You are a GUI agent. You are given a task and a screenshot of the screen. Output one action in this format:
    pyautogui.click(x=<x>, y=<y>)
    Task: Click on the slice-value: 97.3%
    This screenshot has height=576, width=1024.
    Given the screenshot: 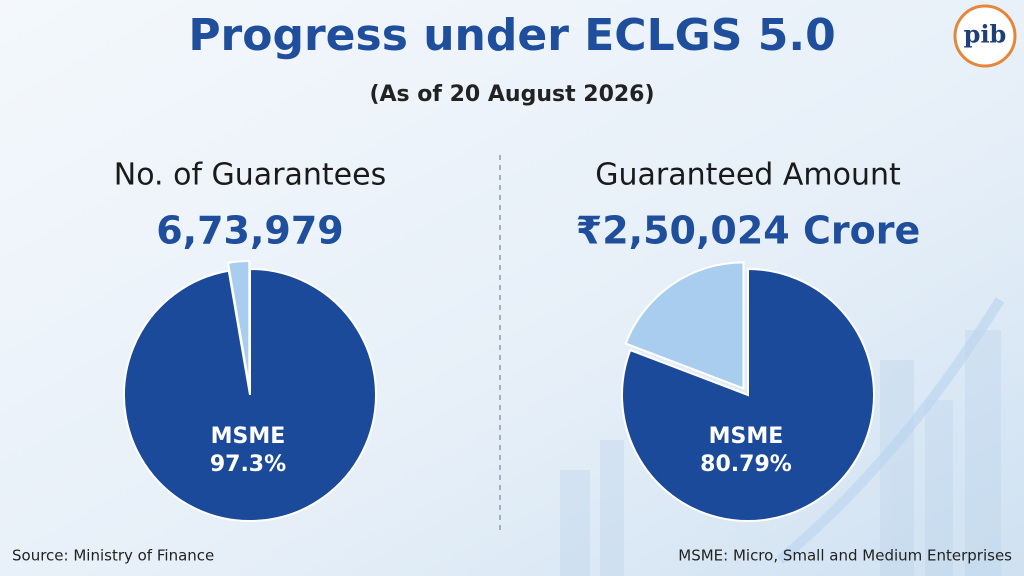 What is the action you would take?
    pyautogui.click(x=248, y=464)
    